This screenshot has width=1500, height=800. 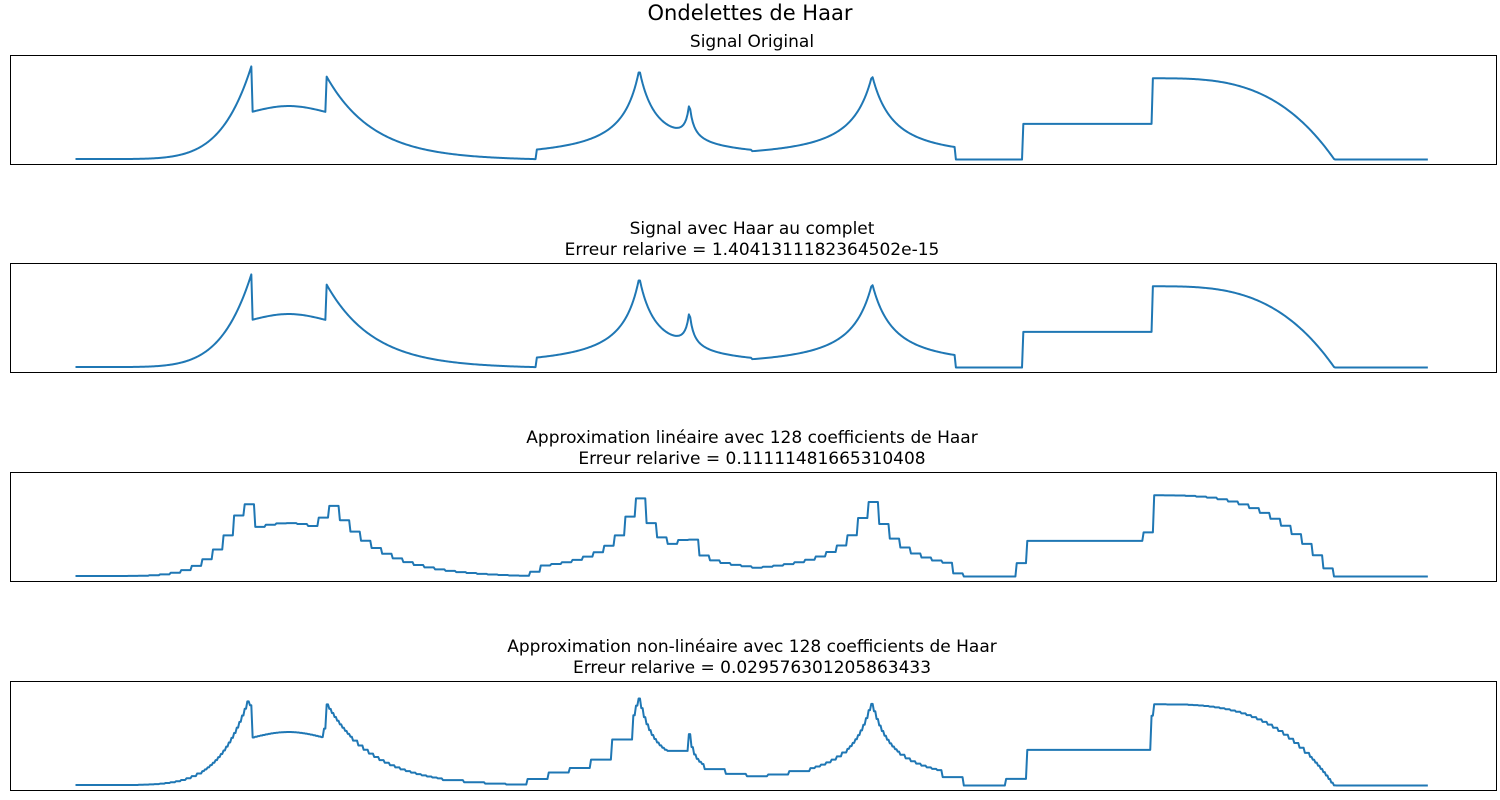 I want to click on panel-3-error-label: Erreur relarive = 0.11111481665310408, so click(x=751, y=459).